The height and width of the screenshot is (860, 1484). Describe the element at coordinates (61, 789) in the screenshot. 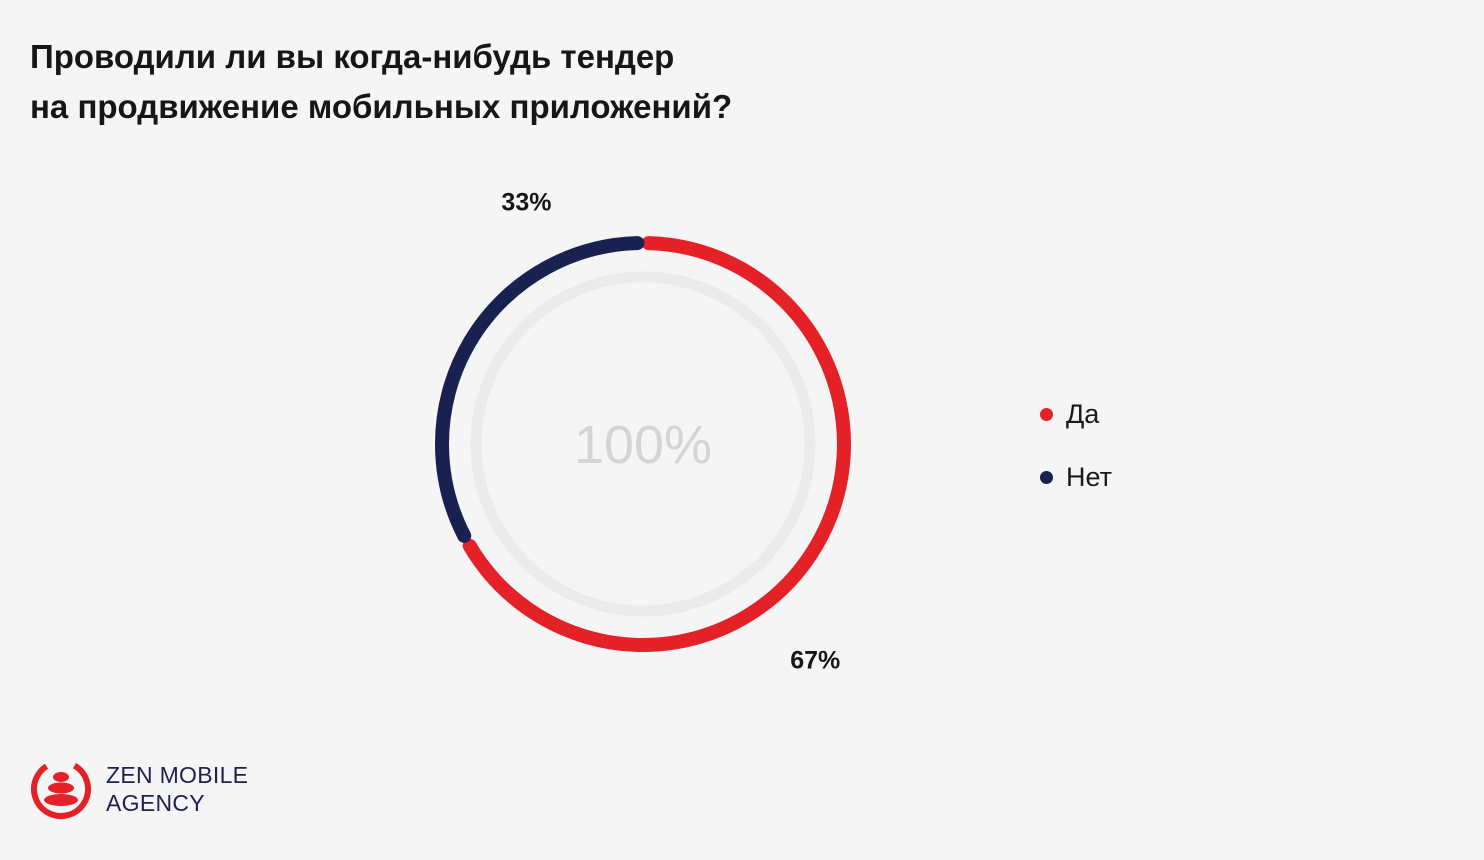

I see `zen-logo-icon` at that location.